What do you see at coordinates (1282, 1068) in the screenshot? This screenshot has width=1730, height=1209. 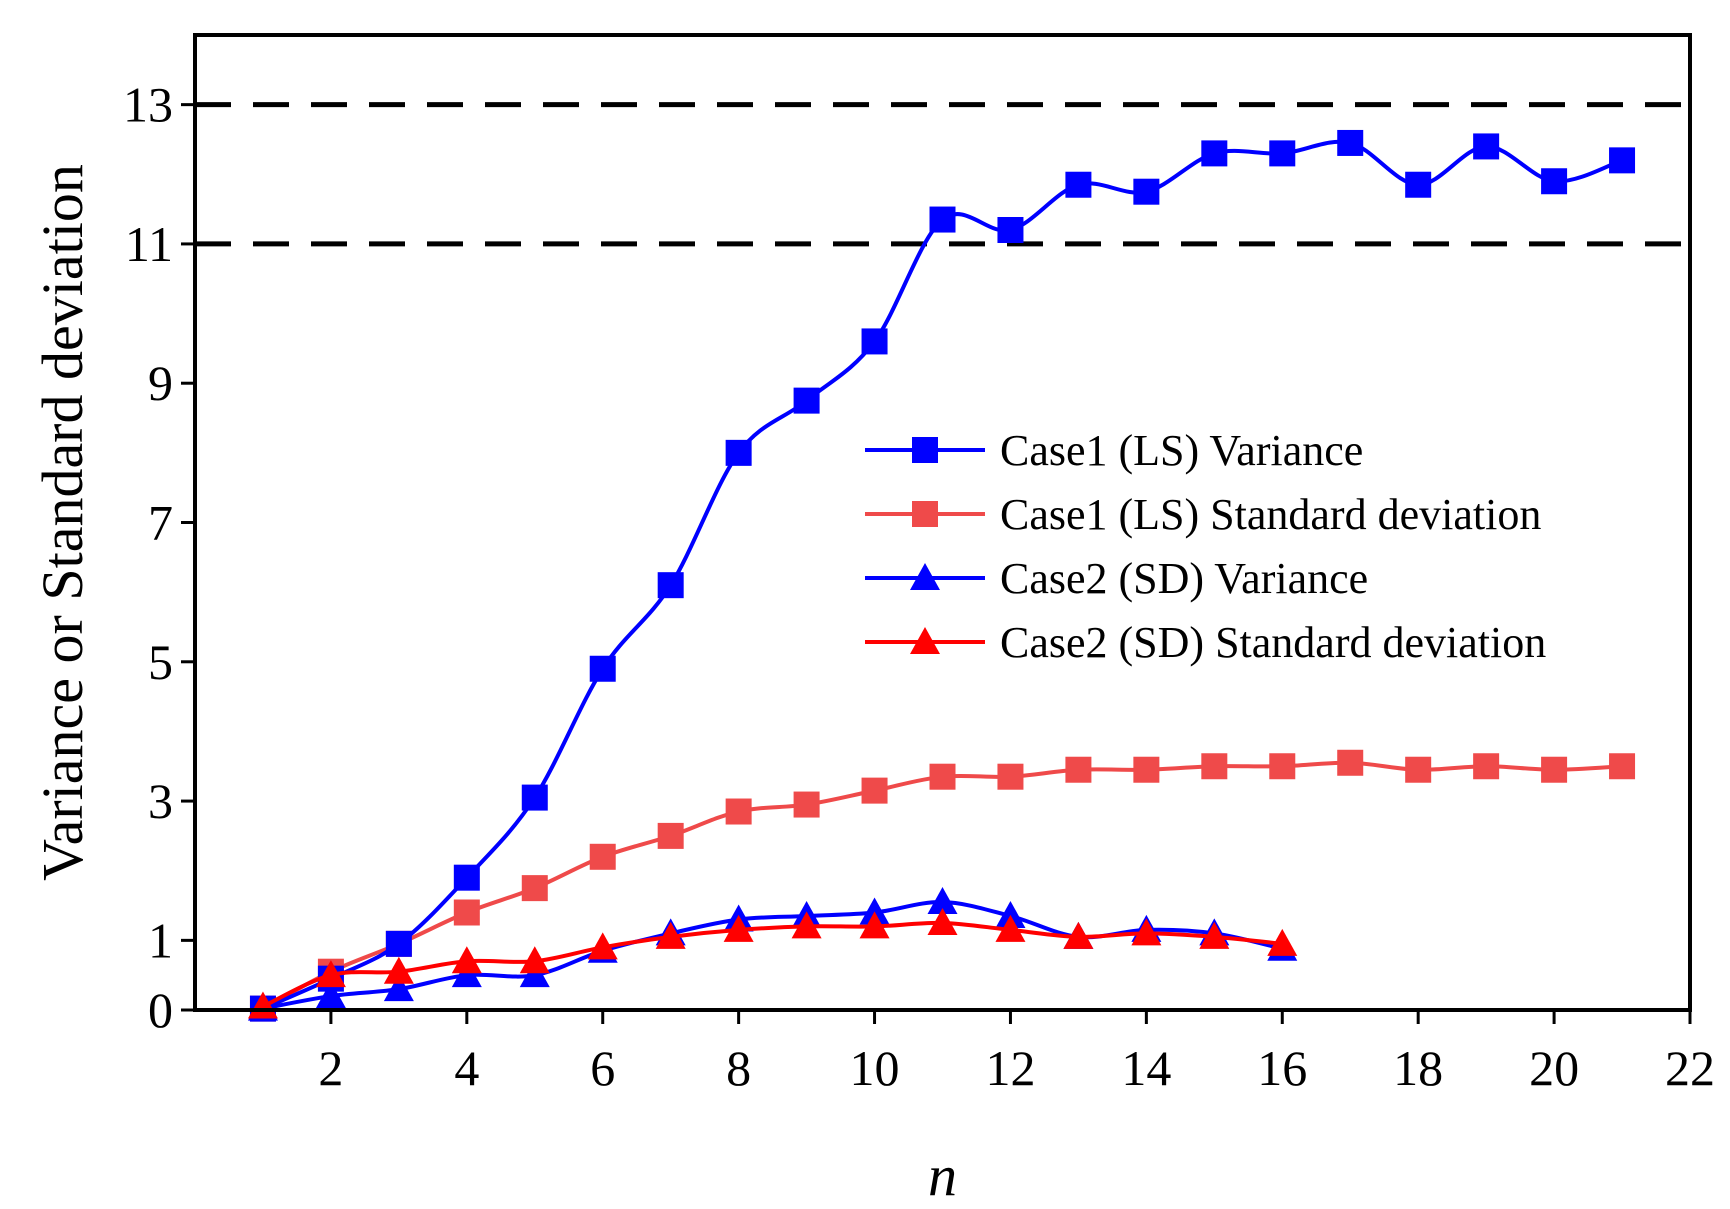 I see `x-tick-label: 16` at bounding box center [1282, 1068].